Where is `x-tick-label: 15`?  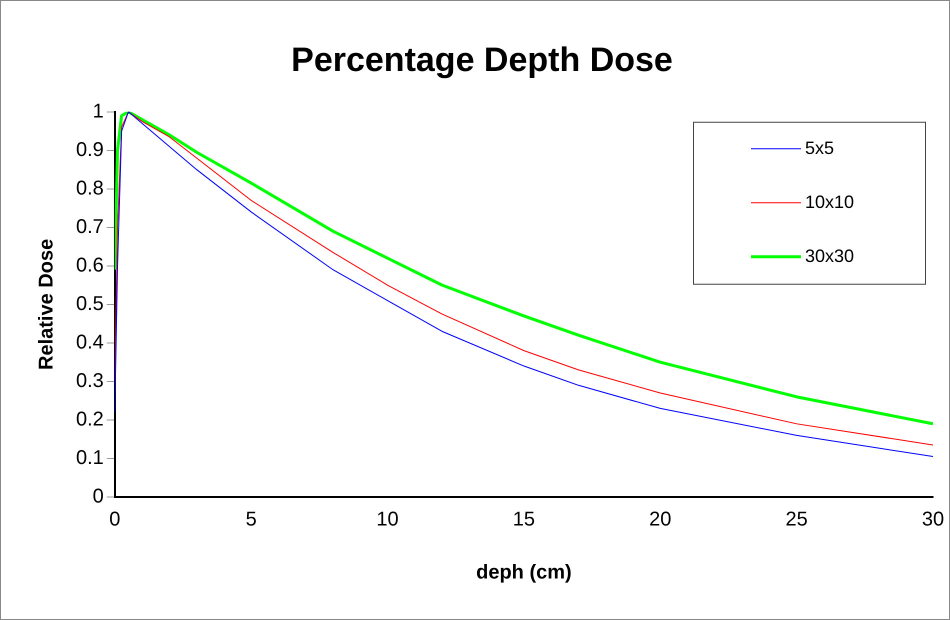
x-tick-label: 15 is located at coordinates (524, 519).